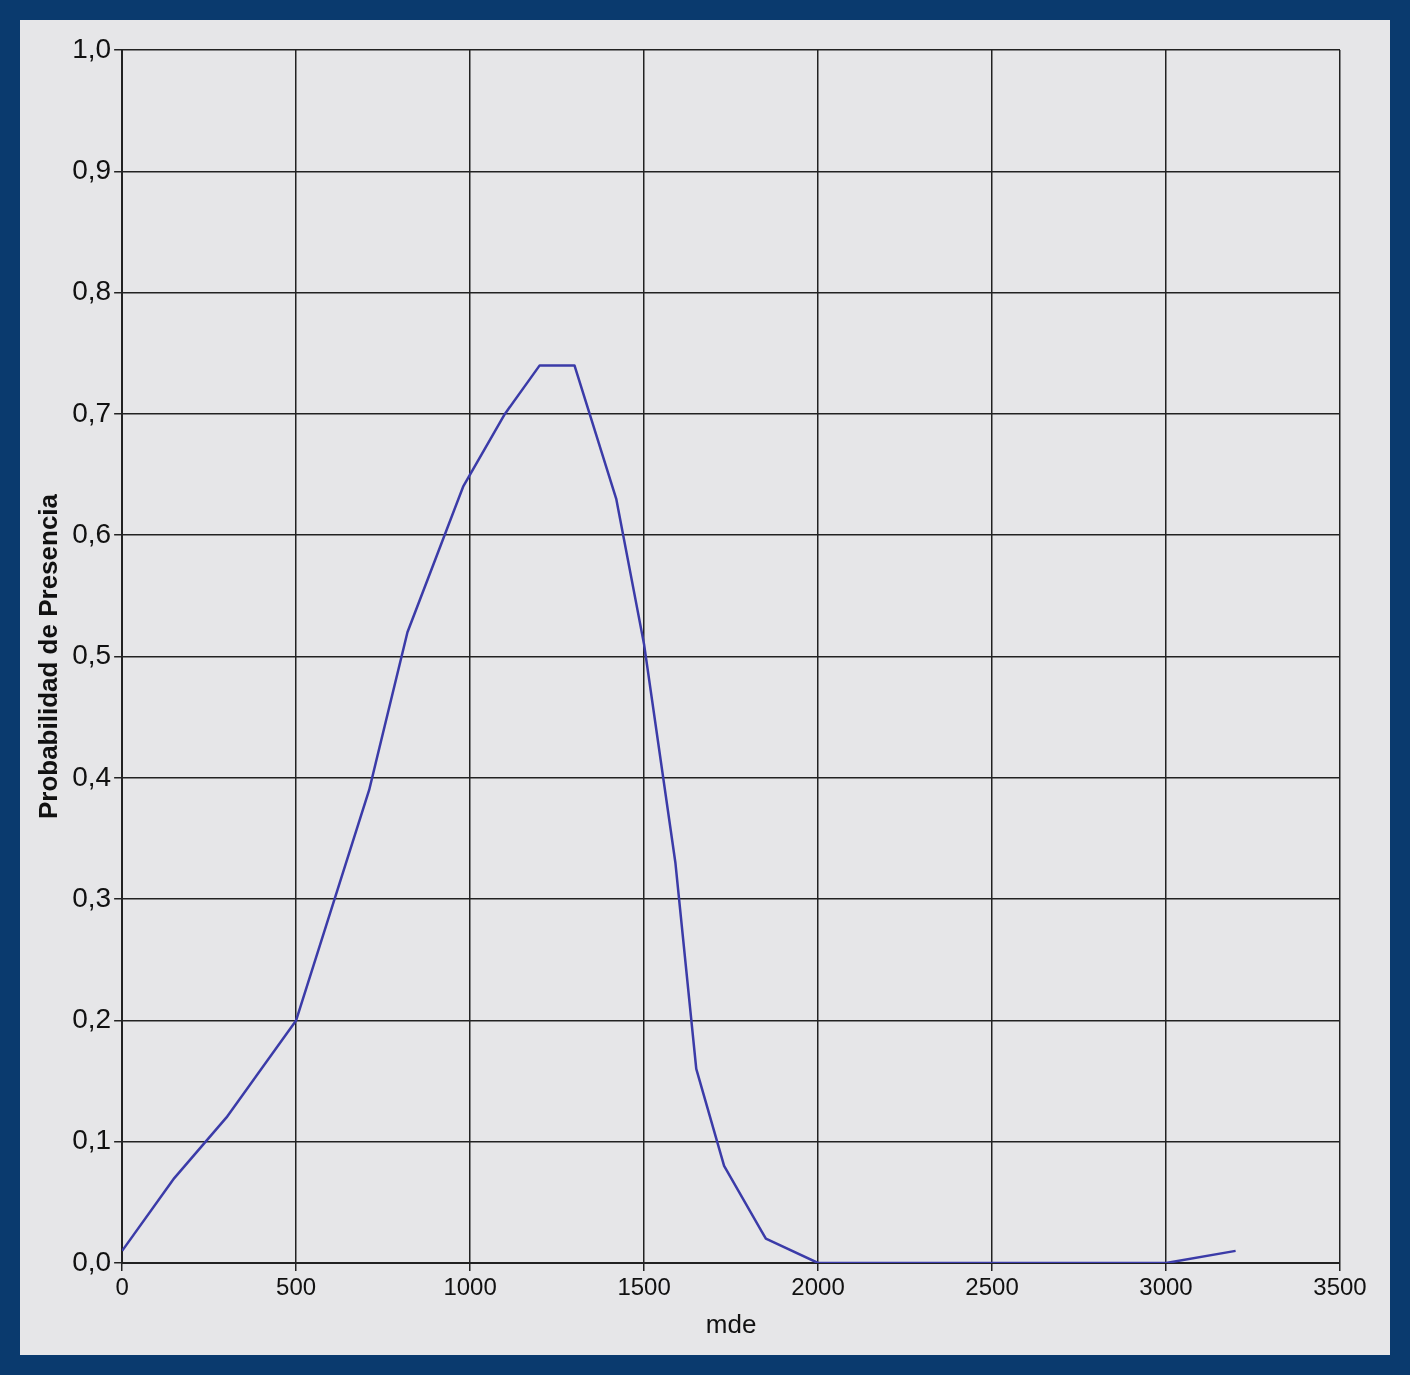 This screenshot has height=1375, width=1410. What do you see at coordinates (92, 412) in the screenshot?
I see `y-tick-label: 0,7` at bounding box center [92, 412].